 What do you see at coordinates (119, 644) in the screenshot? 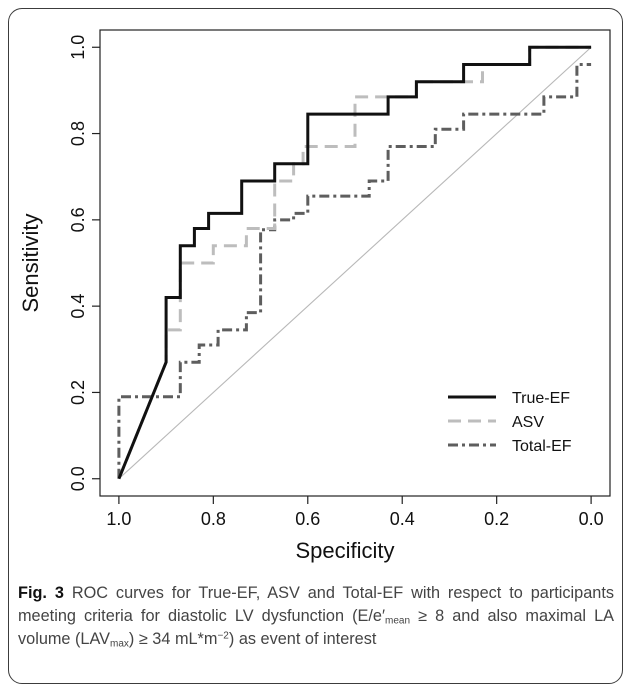
I see `caption-subscript-max: max` at bounding box center [119, 644].